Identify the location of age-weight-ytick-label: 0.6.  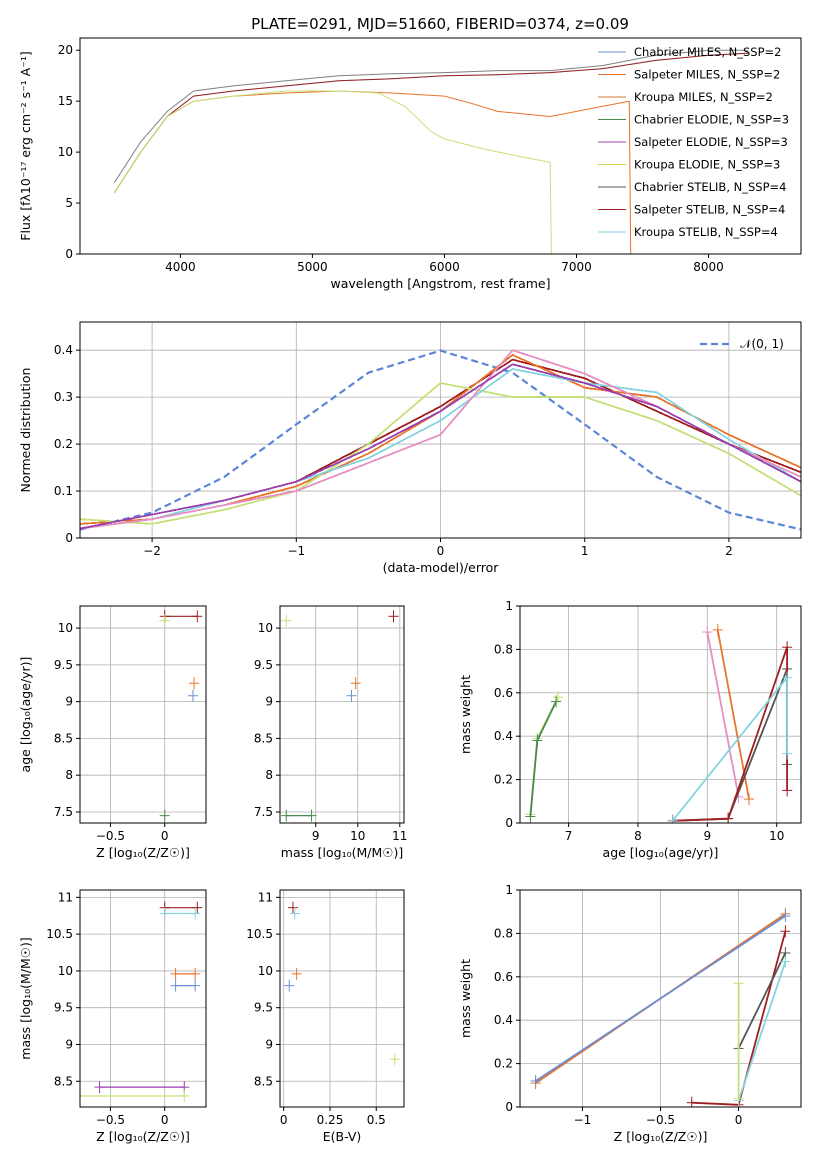
(503, 693).